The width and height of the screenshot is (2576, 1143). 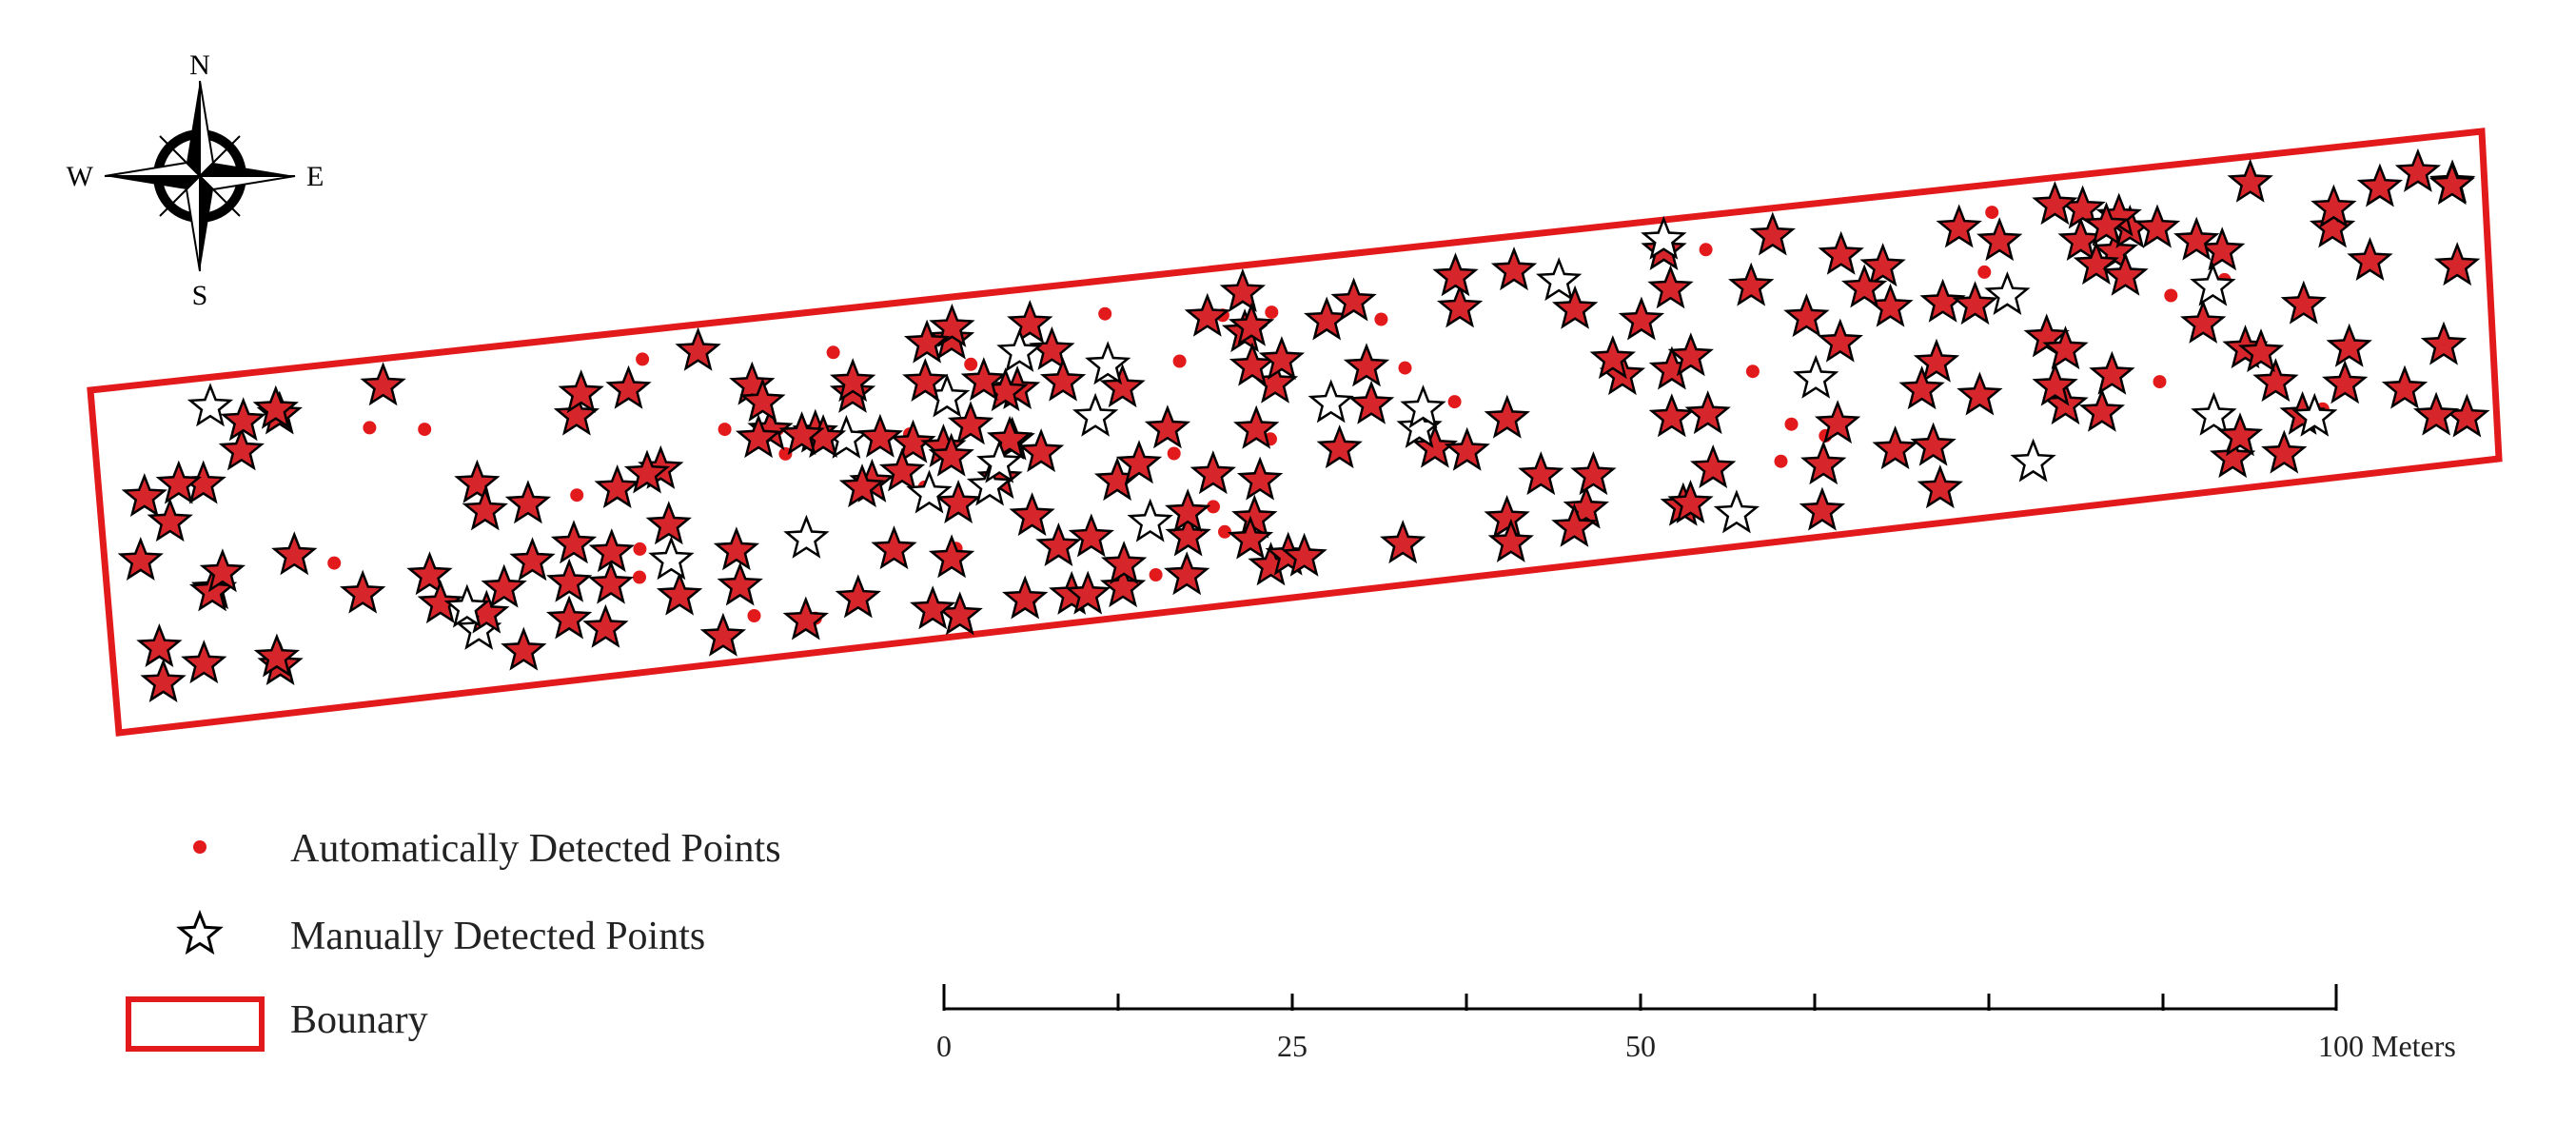 What do you see at coordinates (535, 849) in the screenshot?
I see `legend-auto-label: Automatically Detected Points` at bounding box center [535, 849].